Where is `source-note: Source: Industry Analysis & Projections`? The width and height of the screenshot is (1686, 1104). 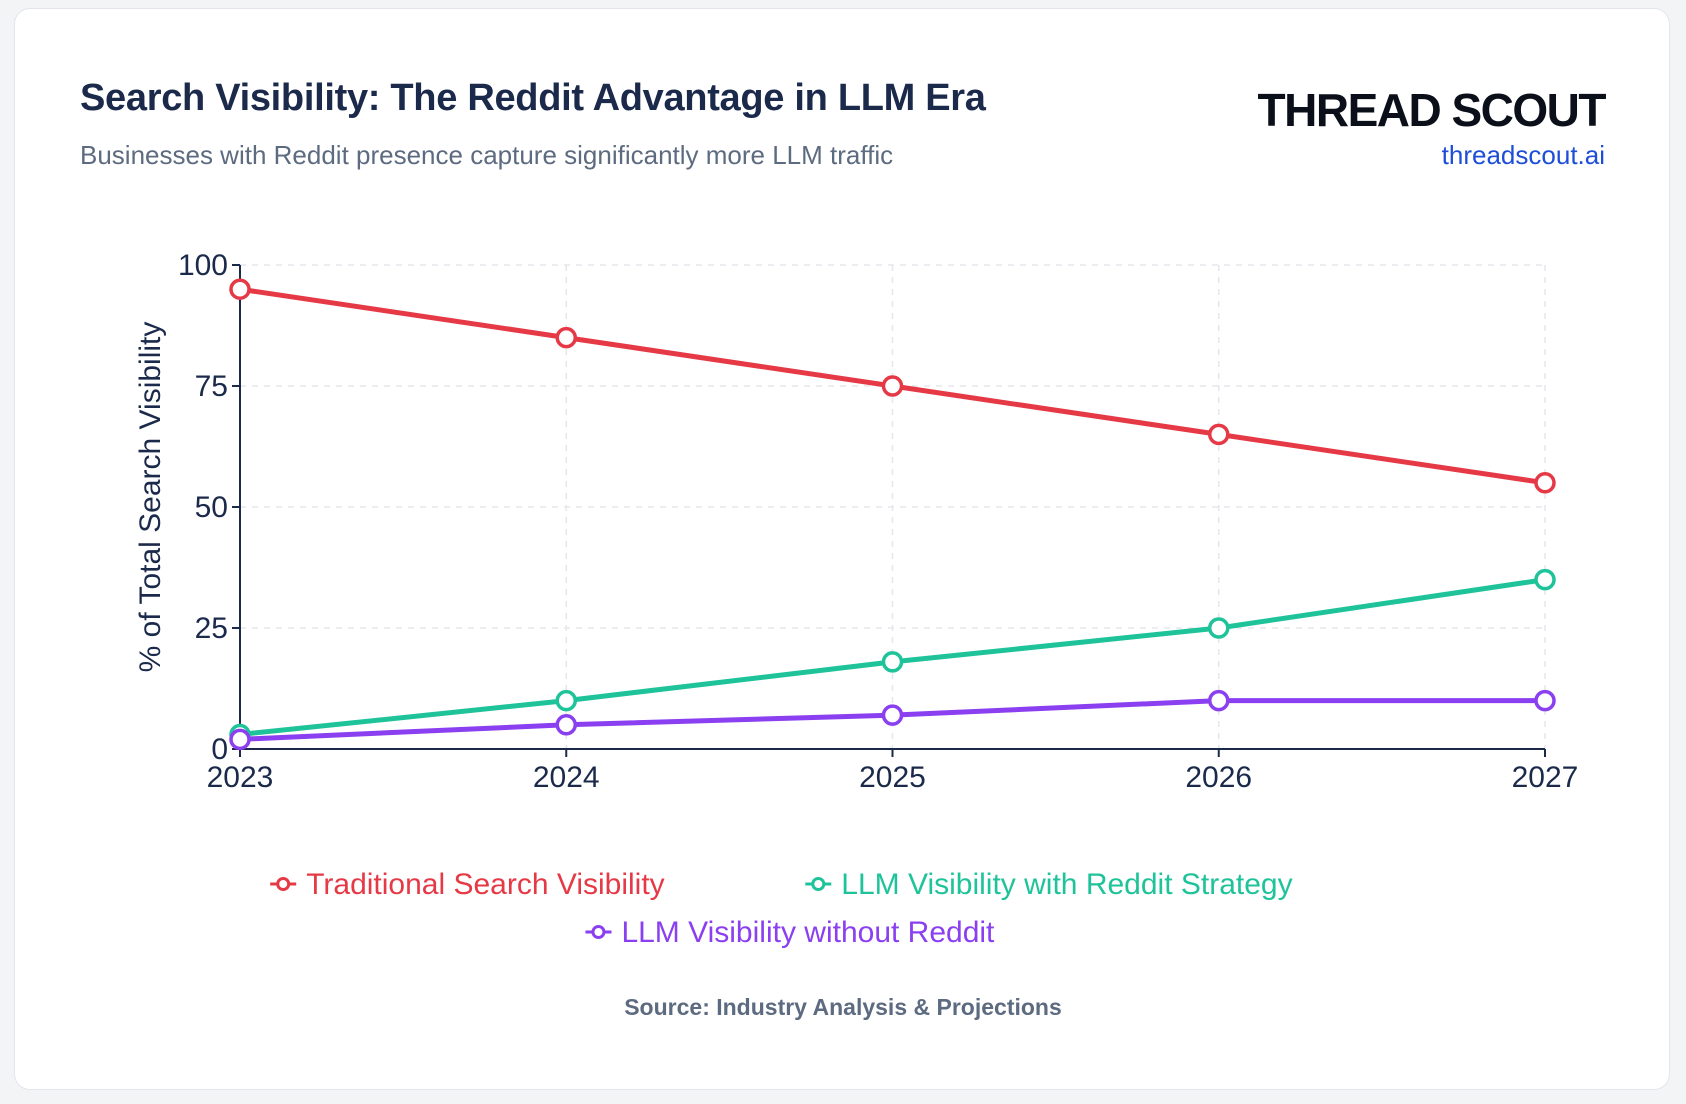
source-note: Source: Industry Analysis & Projections is located at coordinates (843, 1007).